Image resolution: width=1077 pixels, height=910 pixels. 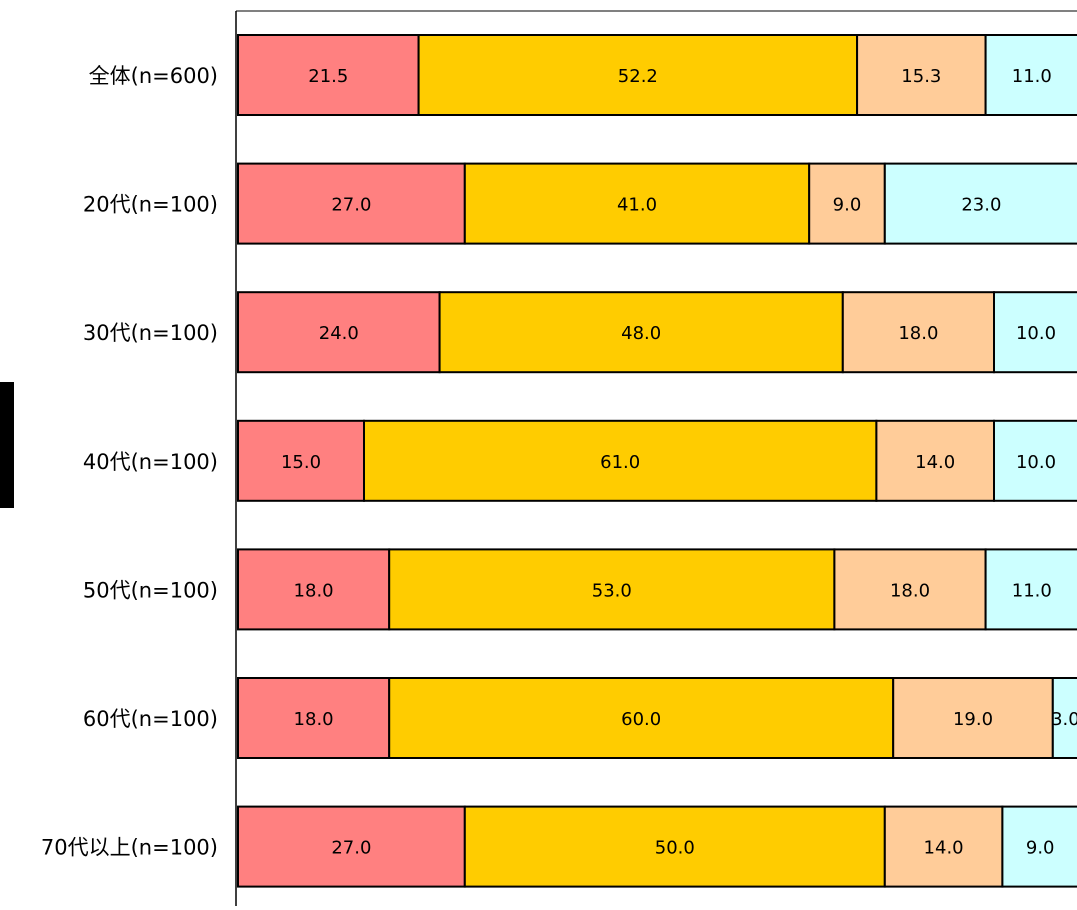 I want to click on data-label: 41.0, so click(x=637, y=205).